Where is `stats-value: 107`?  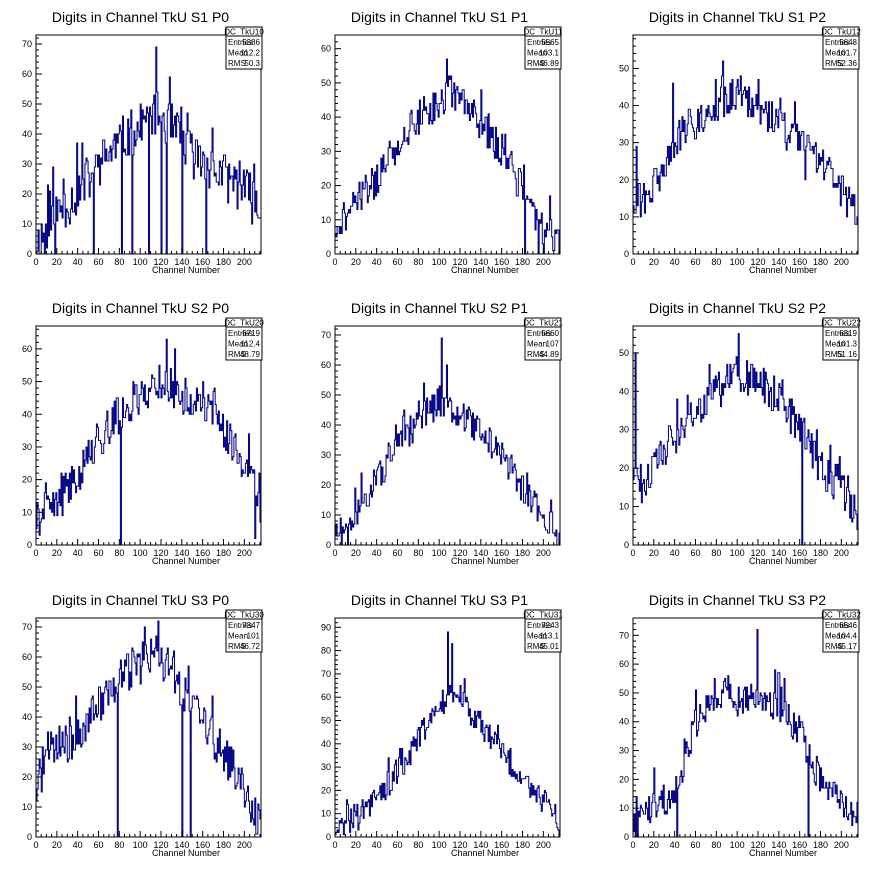
stats-value: 107 is located at coordinates (553, 344).